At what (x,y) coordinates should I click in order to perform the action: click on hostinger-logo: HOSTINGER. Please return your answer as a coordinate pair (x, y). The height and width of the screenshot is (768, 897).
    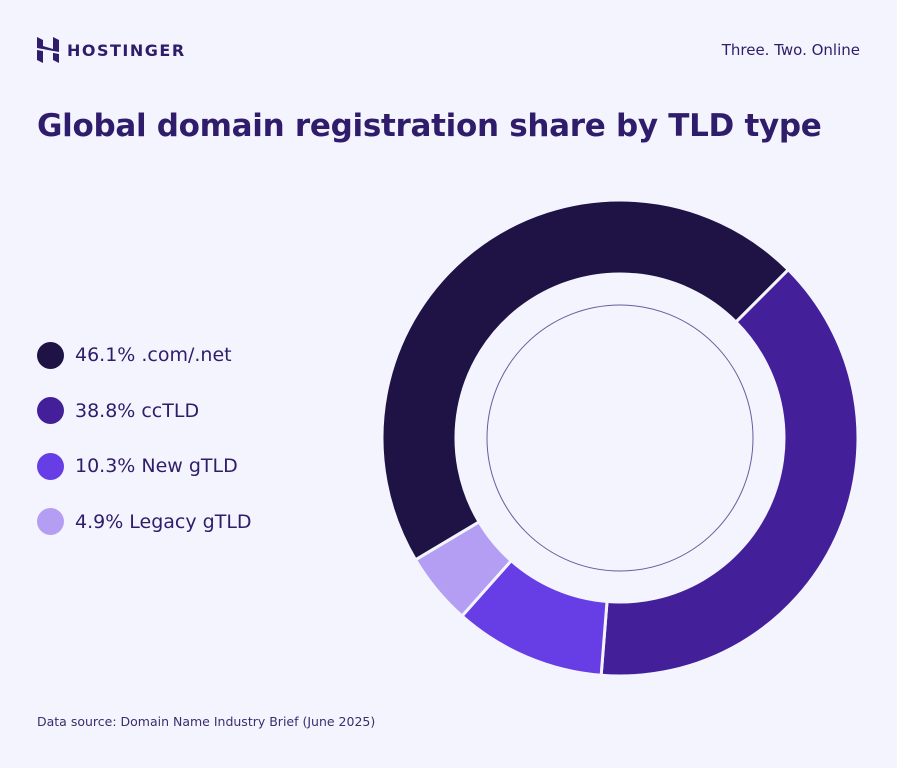
    Looking at the image, I should click on (111, 50).